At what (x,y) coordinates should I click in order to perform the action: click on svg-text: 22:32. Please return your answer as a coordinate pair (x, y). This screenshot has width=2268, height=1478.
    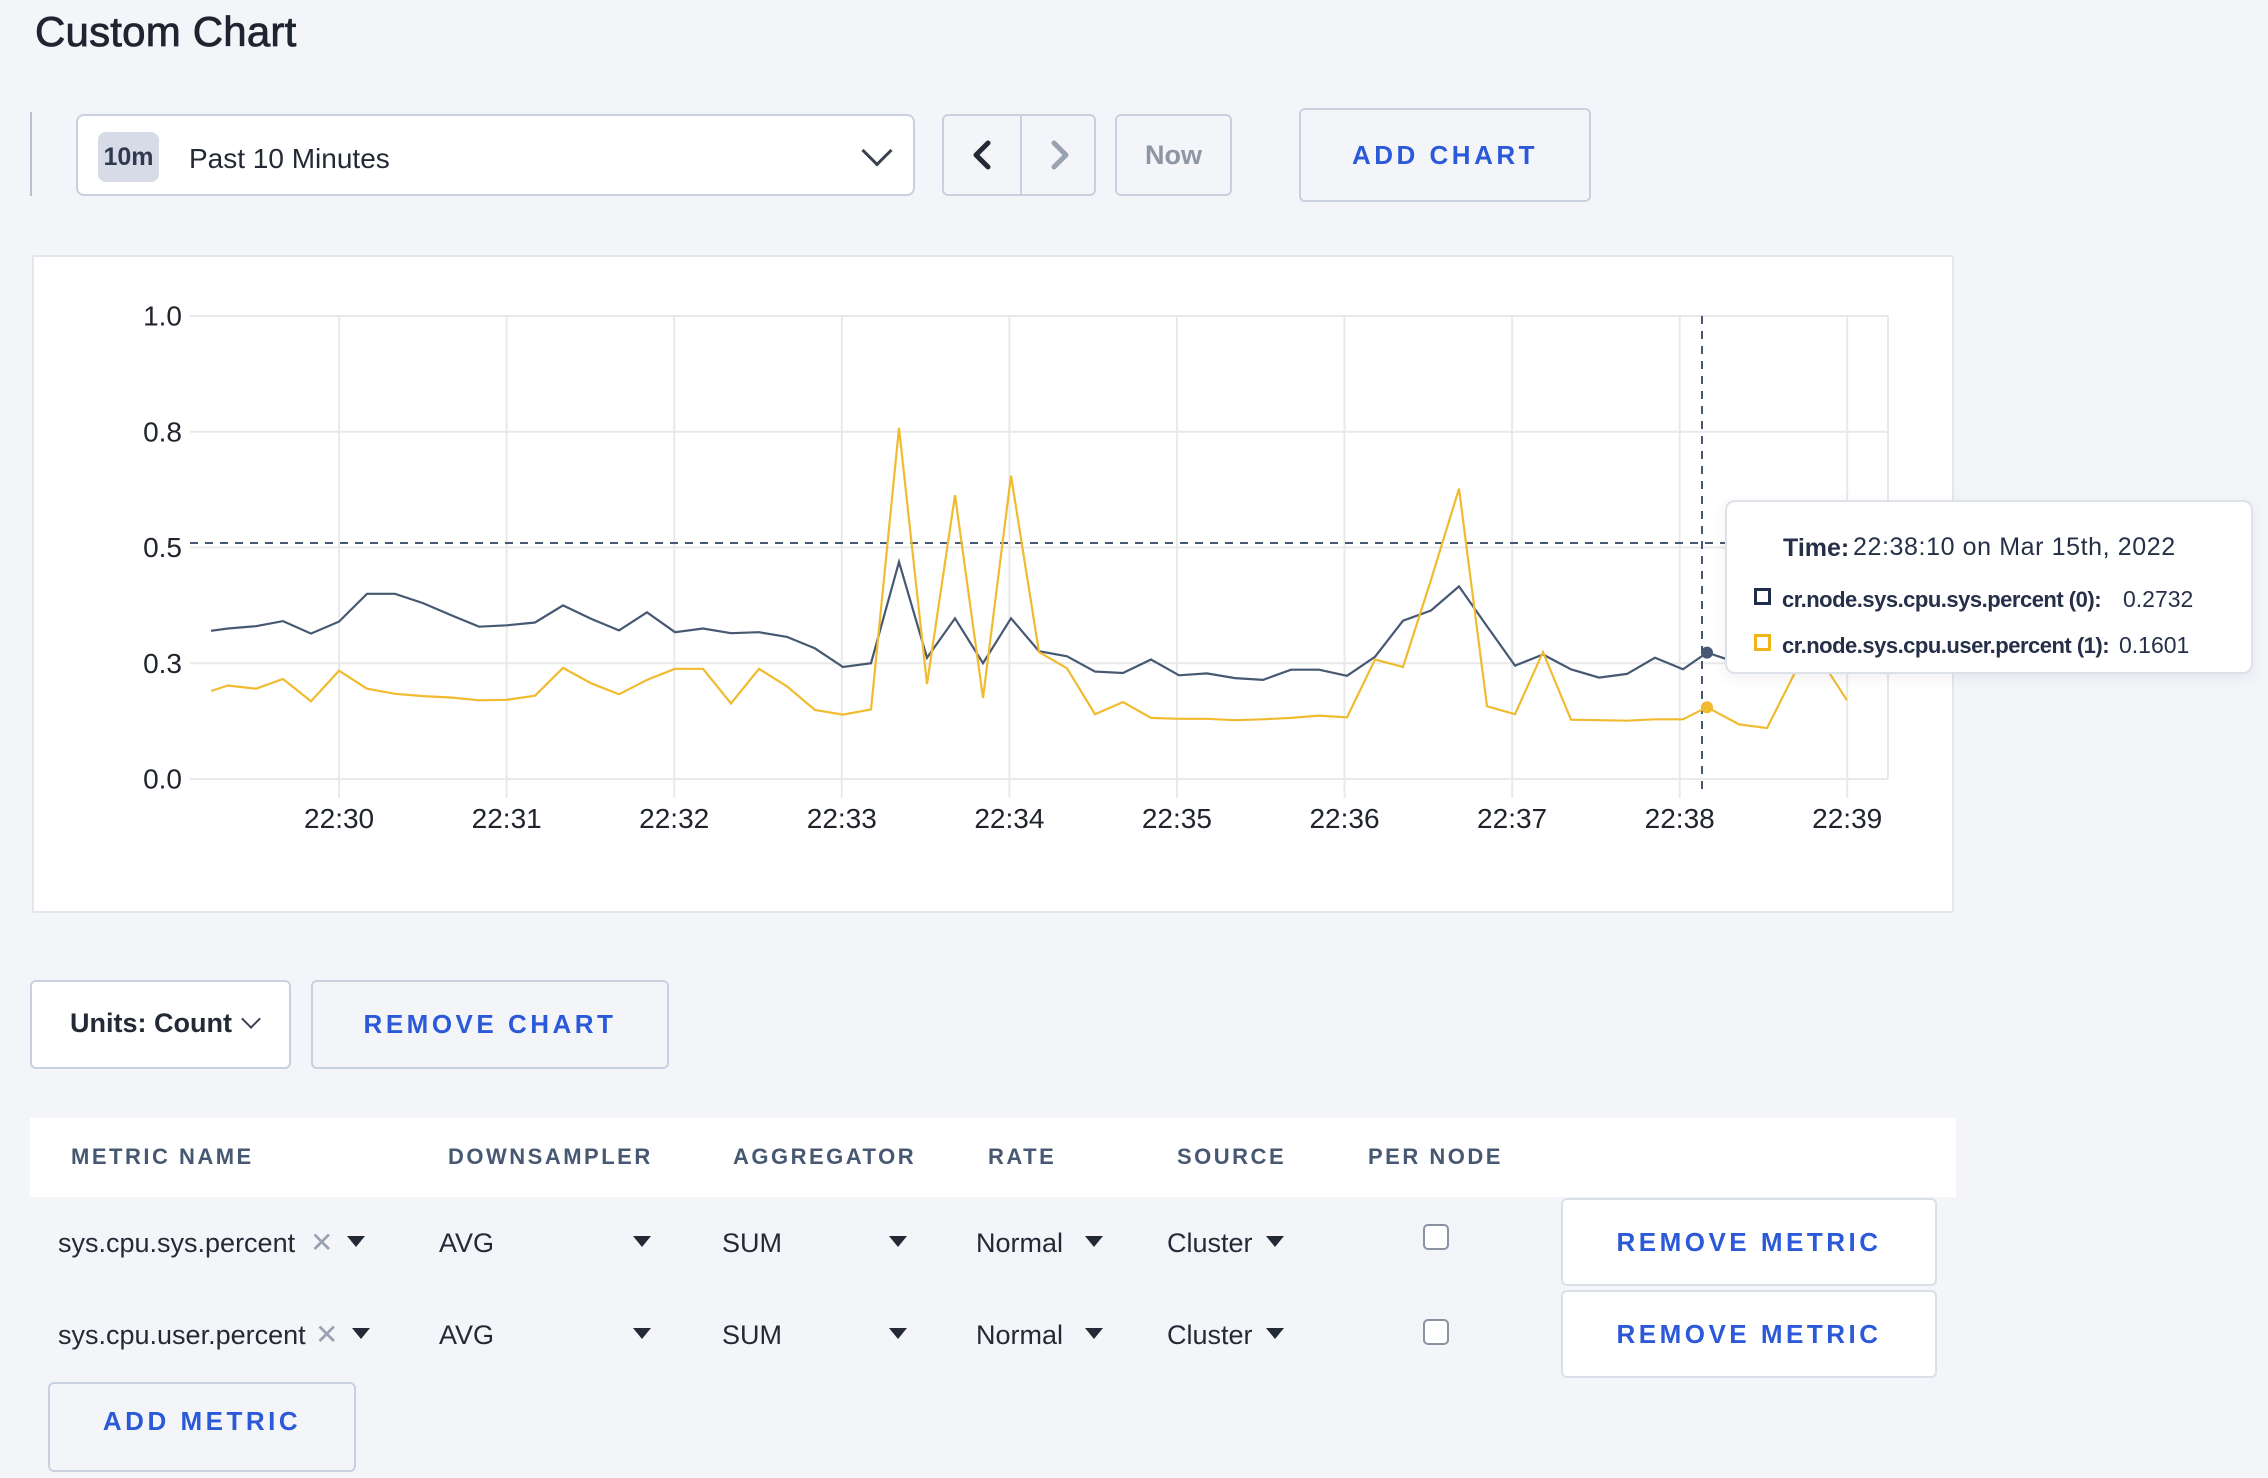
    Looking at the image, I should click on (674, 818).